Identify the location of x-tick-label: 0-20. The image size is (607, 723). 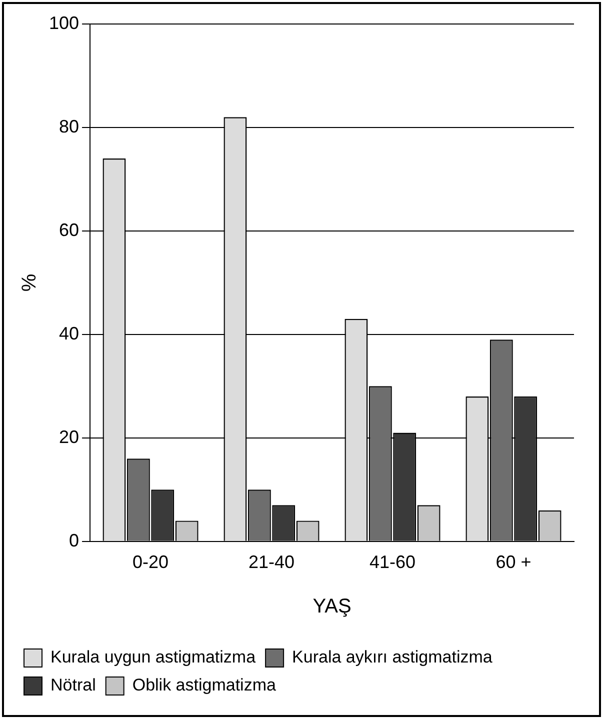
(150, 562).